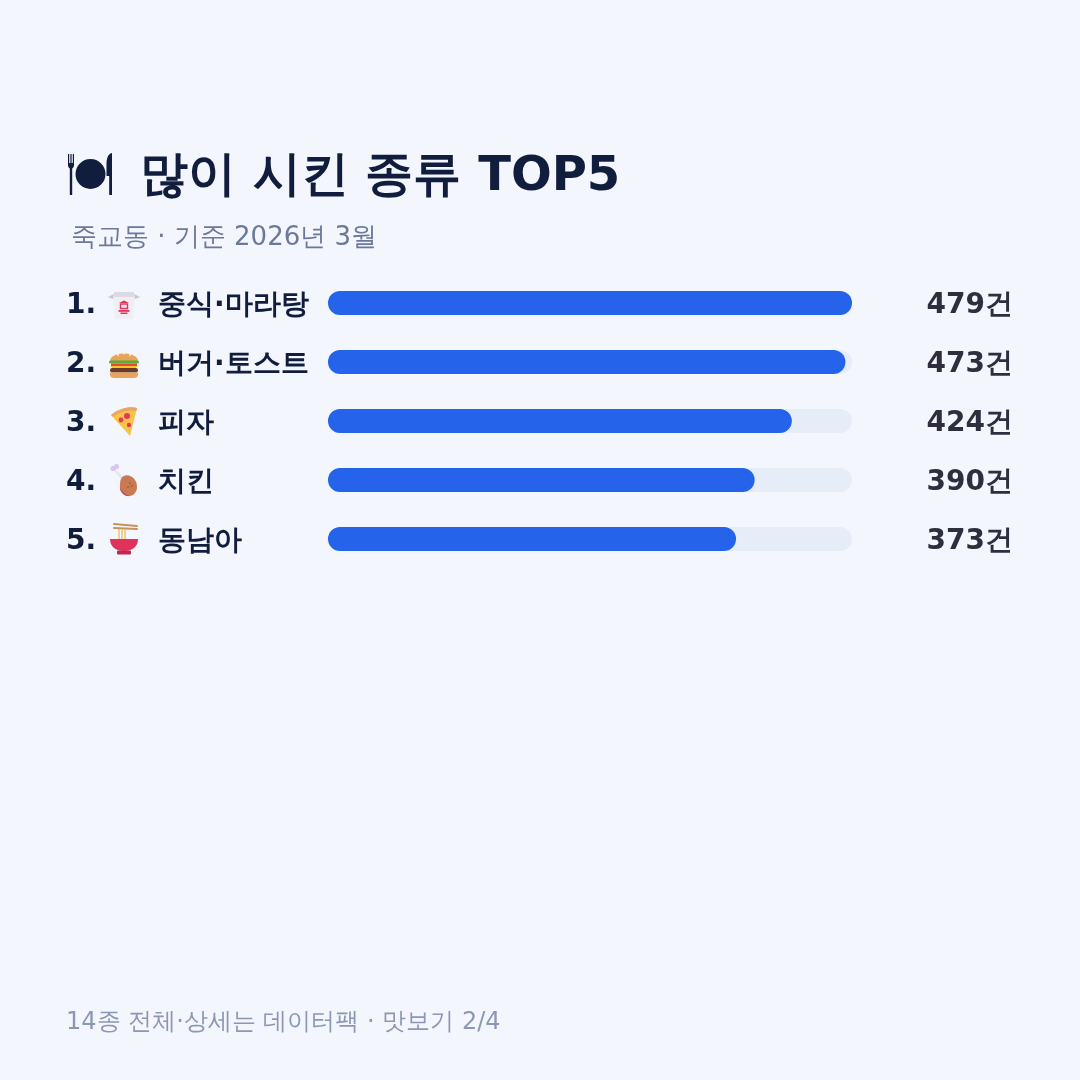  What do you see at coordinates (224, 236) in the screenshot?
I see `chart-subtitle: 죽교동 · 기준 2026년 3월` at bounding box center [224, 236].